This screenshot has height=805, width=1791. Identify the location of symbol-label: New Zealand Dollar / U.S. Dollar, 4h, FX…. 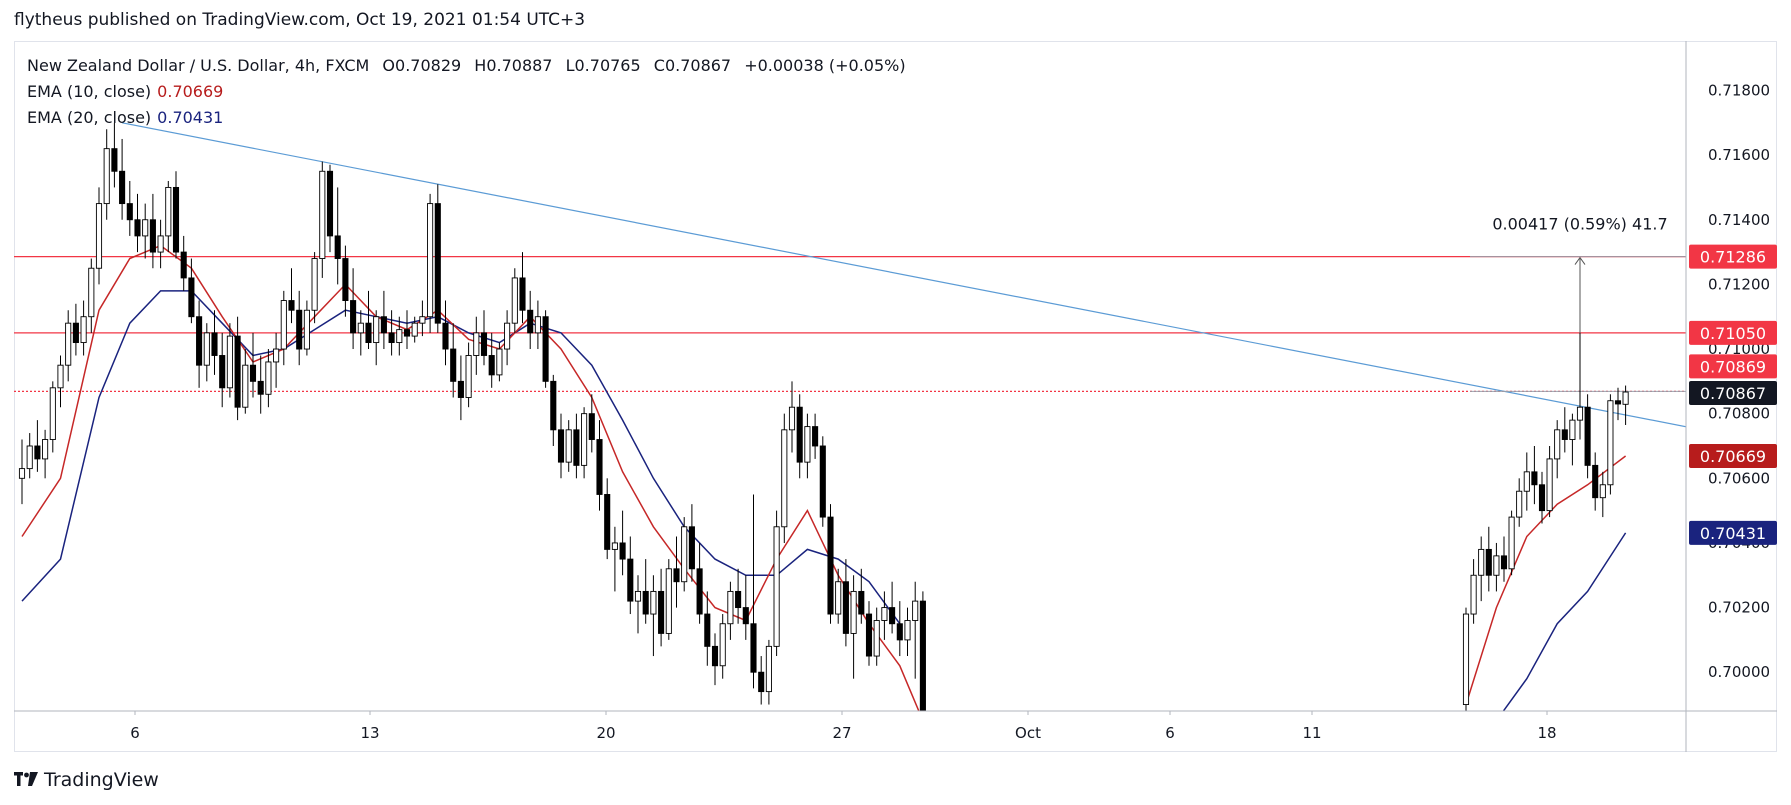
(198, 65).